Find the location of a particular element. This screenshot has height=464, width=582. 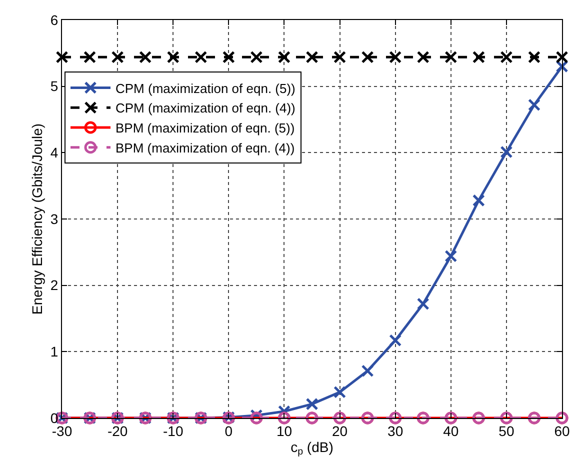

y-tick-label: 2 is located at coordinates (54, 285).